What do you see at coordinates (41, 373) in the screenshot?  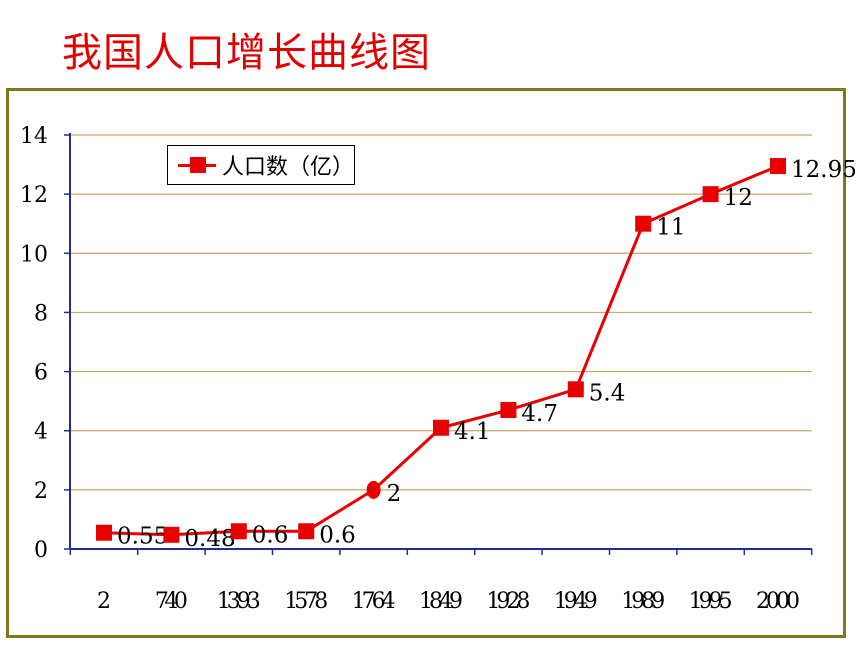 I see `y-tick-label: 6` at bounding box center [41, 373].